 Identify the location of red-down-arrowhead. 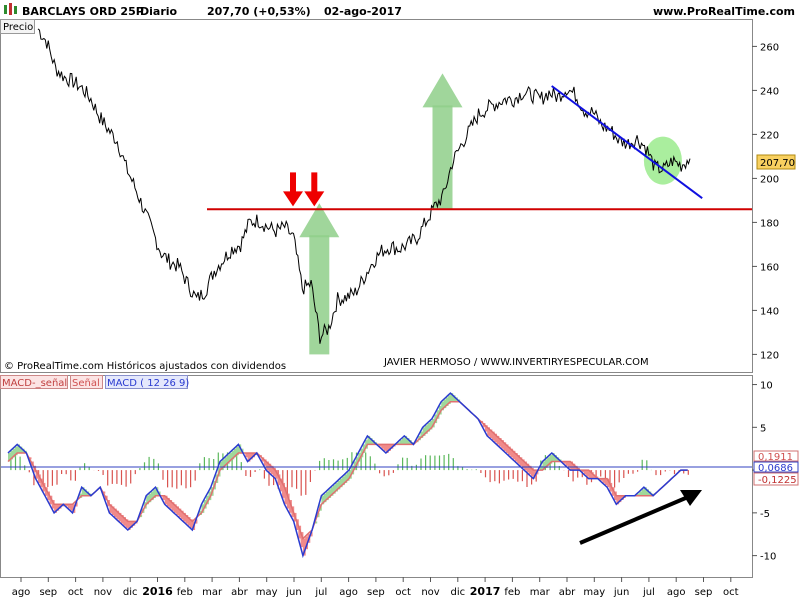
(293, 199).